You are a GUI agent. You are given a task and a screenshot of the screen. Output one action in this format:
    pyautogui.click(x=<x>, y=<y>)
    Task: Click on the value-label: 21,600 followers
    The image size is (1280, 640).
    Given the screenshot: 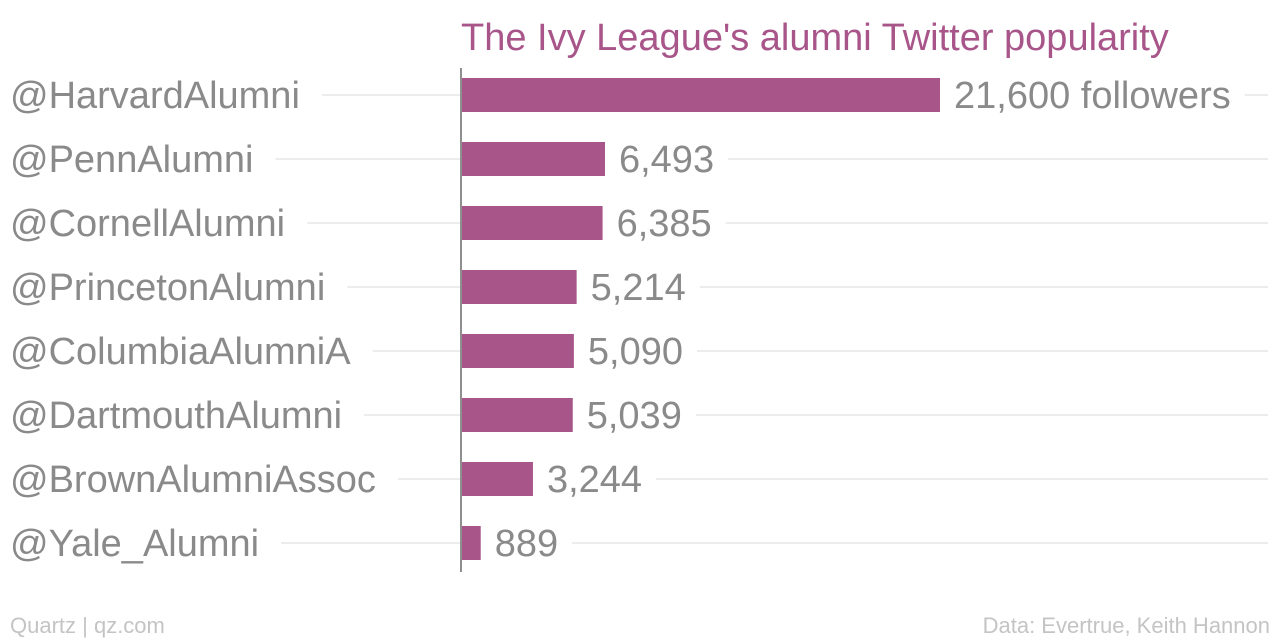 What is the action you would take?
    pyautogui.click(x=1092, y=96)
    